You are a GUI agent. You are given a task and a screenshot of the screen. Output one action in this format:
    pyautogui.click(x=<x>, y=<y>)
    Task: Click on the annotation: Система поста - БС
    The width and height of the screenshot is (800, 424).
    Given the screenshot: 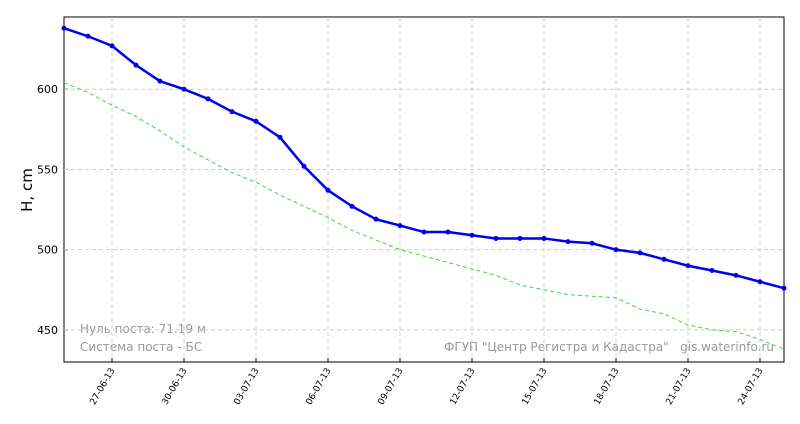 What is the action you would take?
    pyautogui.click(x=141, y=347)
    